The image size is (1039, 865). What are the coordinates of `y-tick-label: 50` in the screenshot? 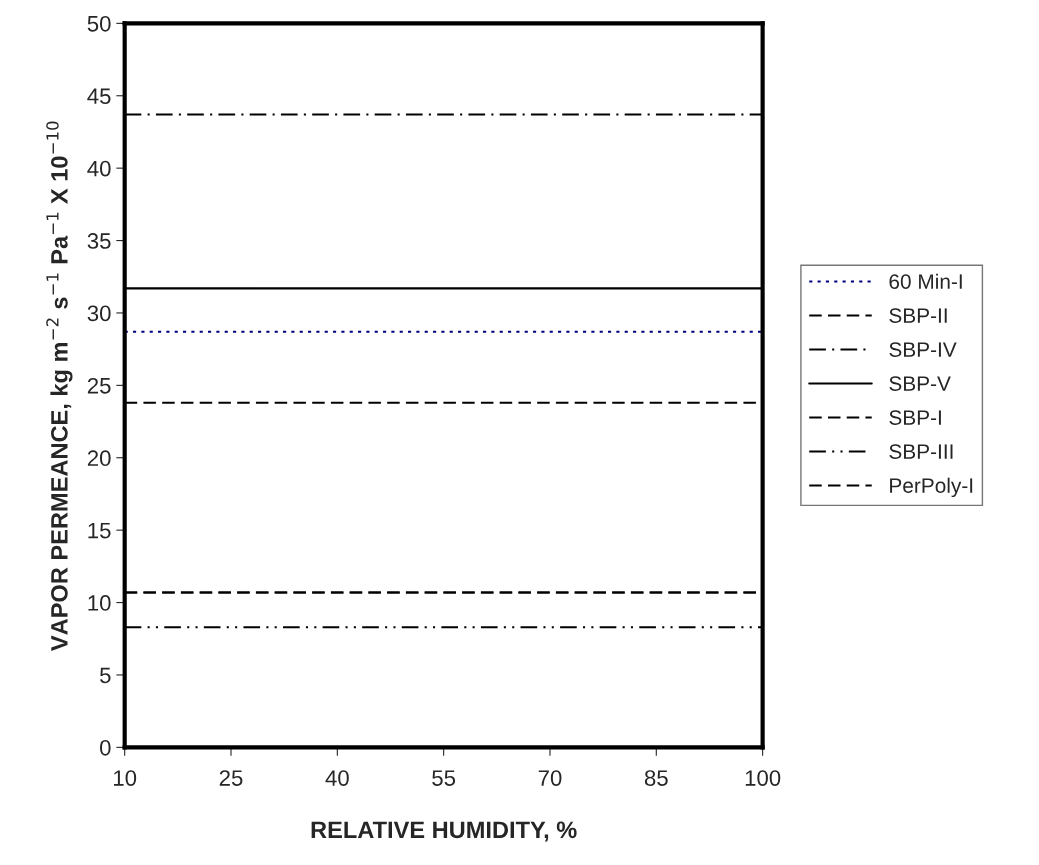 It's located at (99, 23).